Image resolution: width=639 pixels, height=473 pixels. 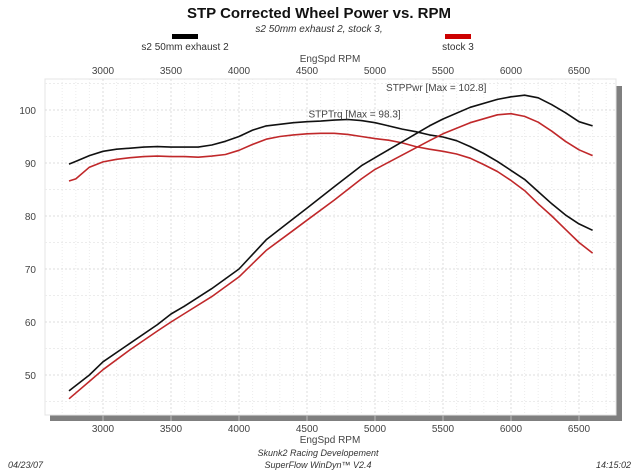 What do you see at coordinates (185, 47) in the screenshot?
I see `legend-label-s2: s2 50mm exhaust 2` at bounding box center [185, 47].